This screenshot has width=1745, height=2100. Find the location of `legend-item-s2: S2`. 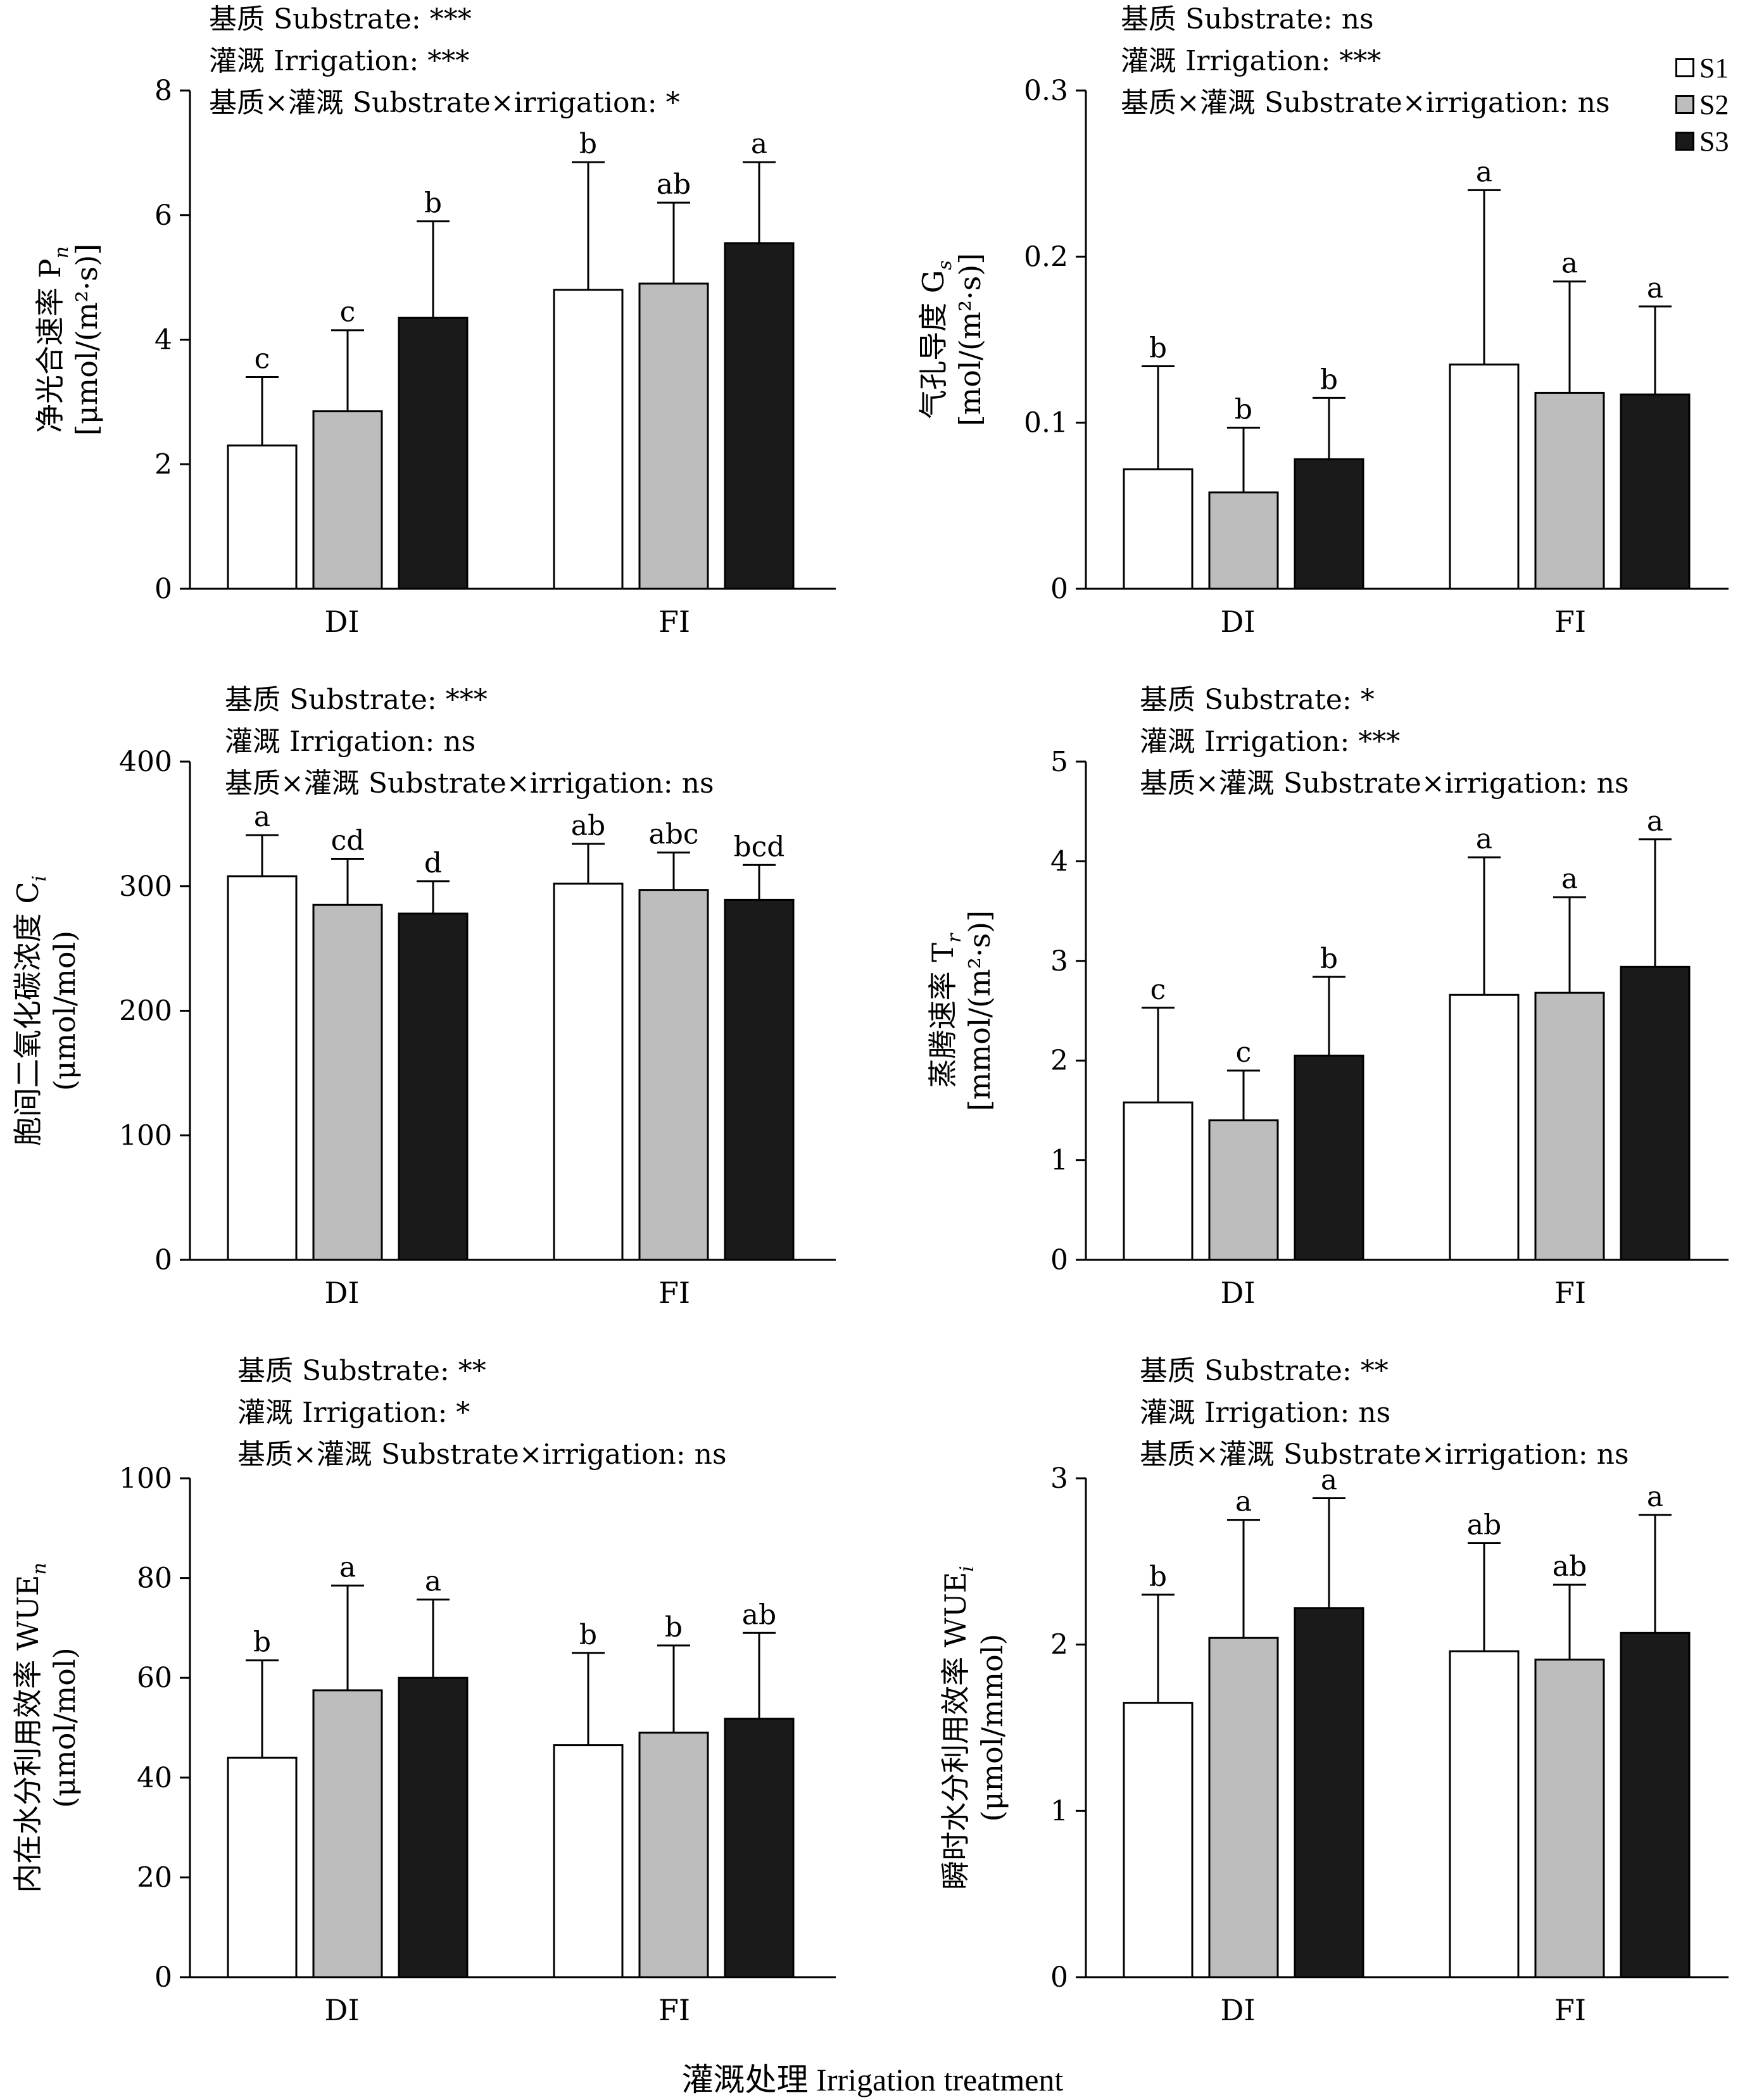

legend-item-s2: S2 is located at coordinates (1702, 105).